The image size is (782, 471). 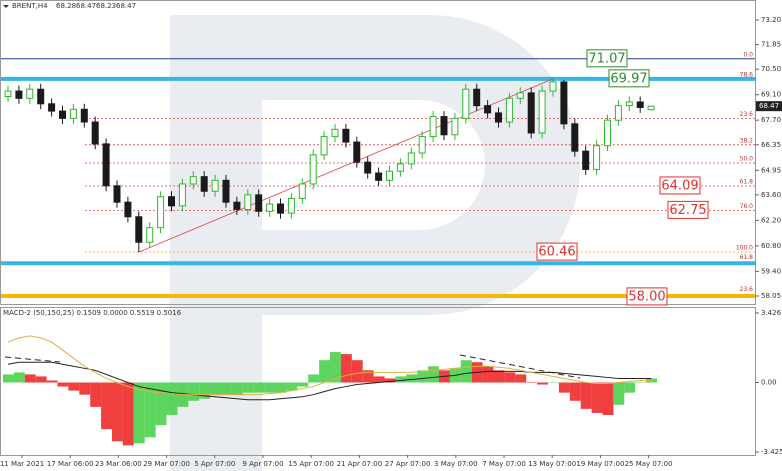 What do you see at coordinates (771, 313) in the screenshot?
I see `macd-y-tick-label: 3.426` at bounding box center [771, 313].